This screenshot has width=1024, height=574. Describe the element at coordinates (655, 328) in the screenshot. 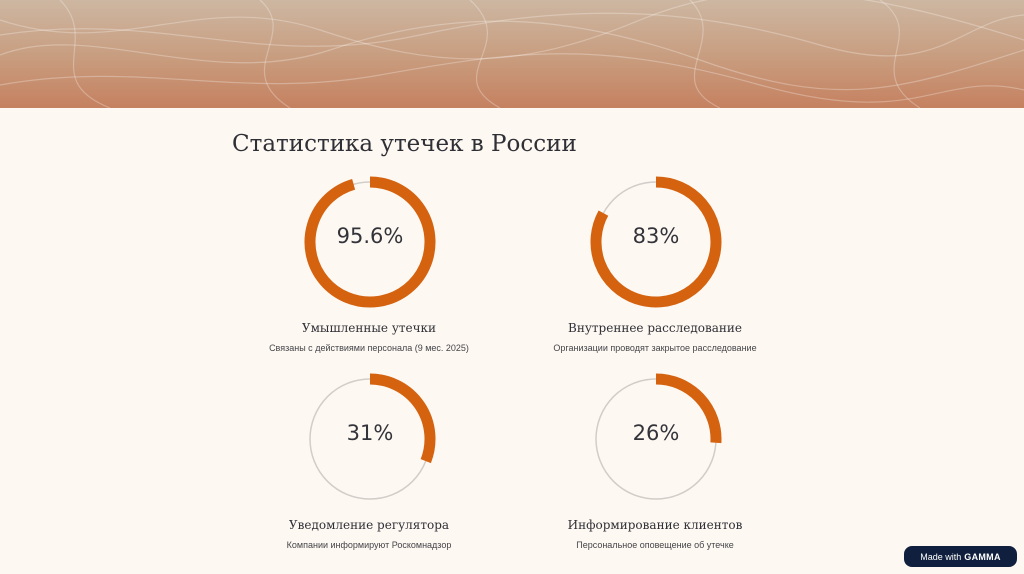

I see `stat-label: Внутреннее расследование` at that location.